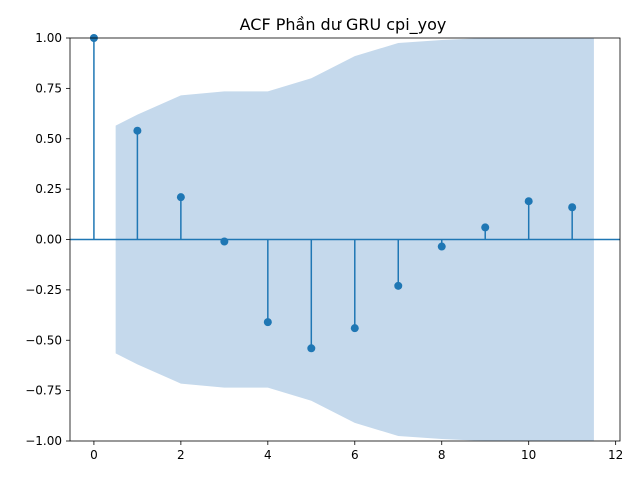  What do you see at coordinates (343, 25) in the screenshot?
I see `chart-title: ACF Phần dư GRU cpi_yoy` at bounding box center [343, 25].